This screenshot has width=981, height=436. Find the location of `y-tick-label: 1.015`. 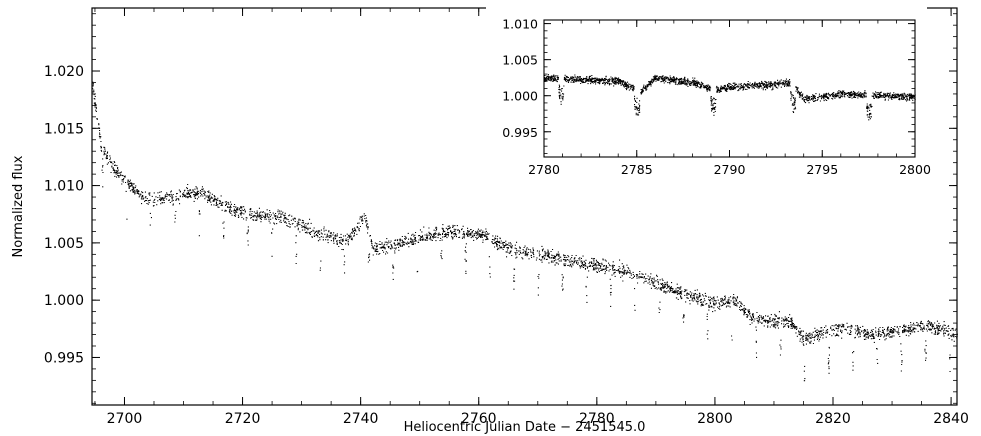

y-tick-label: 1.015 is located at coordinates (64, 129).